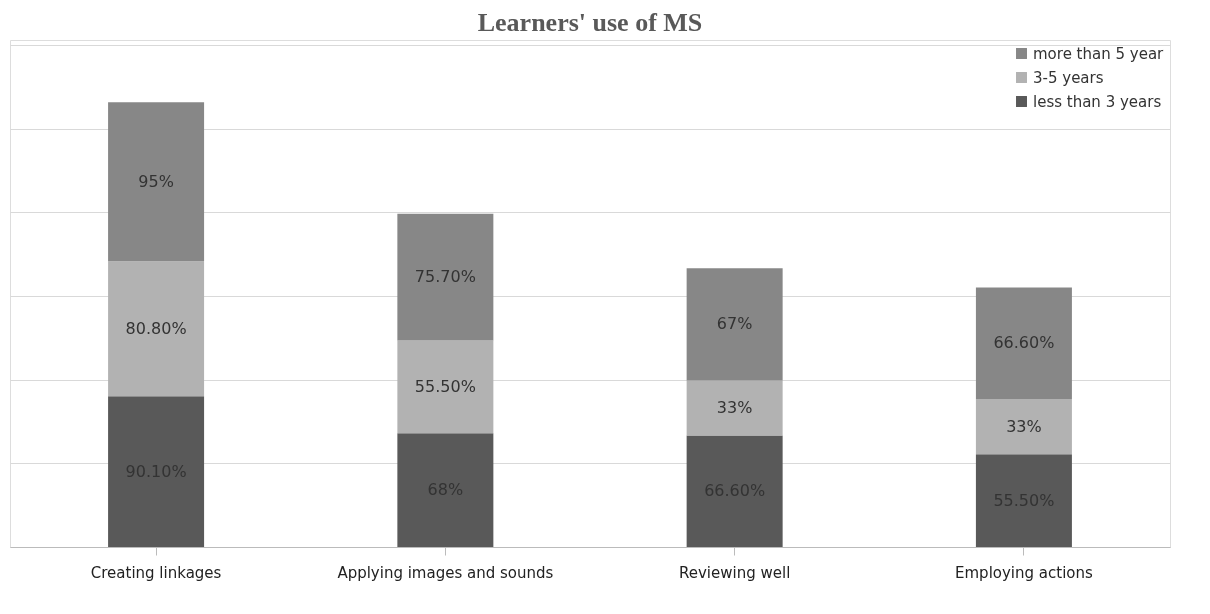 The height and width of the screenshot is (614, 1210). I want to click on data-label: 75.70%, so click(445, 277).